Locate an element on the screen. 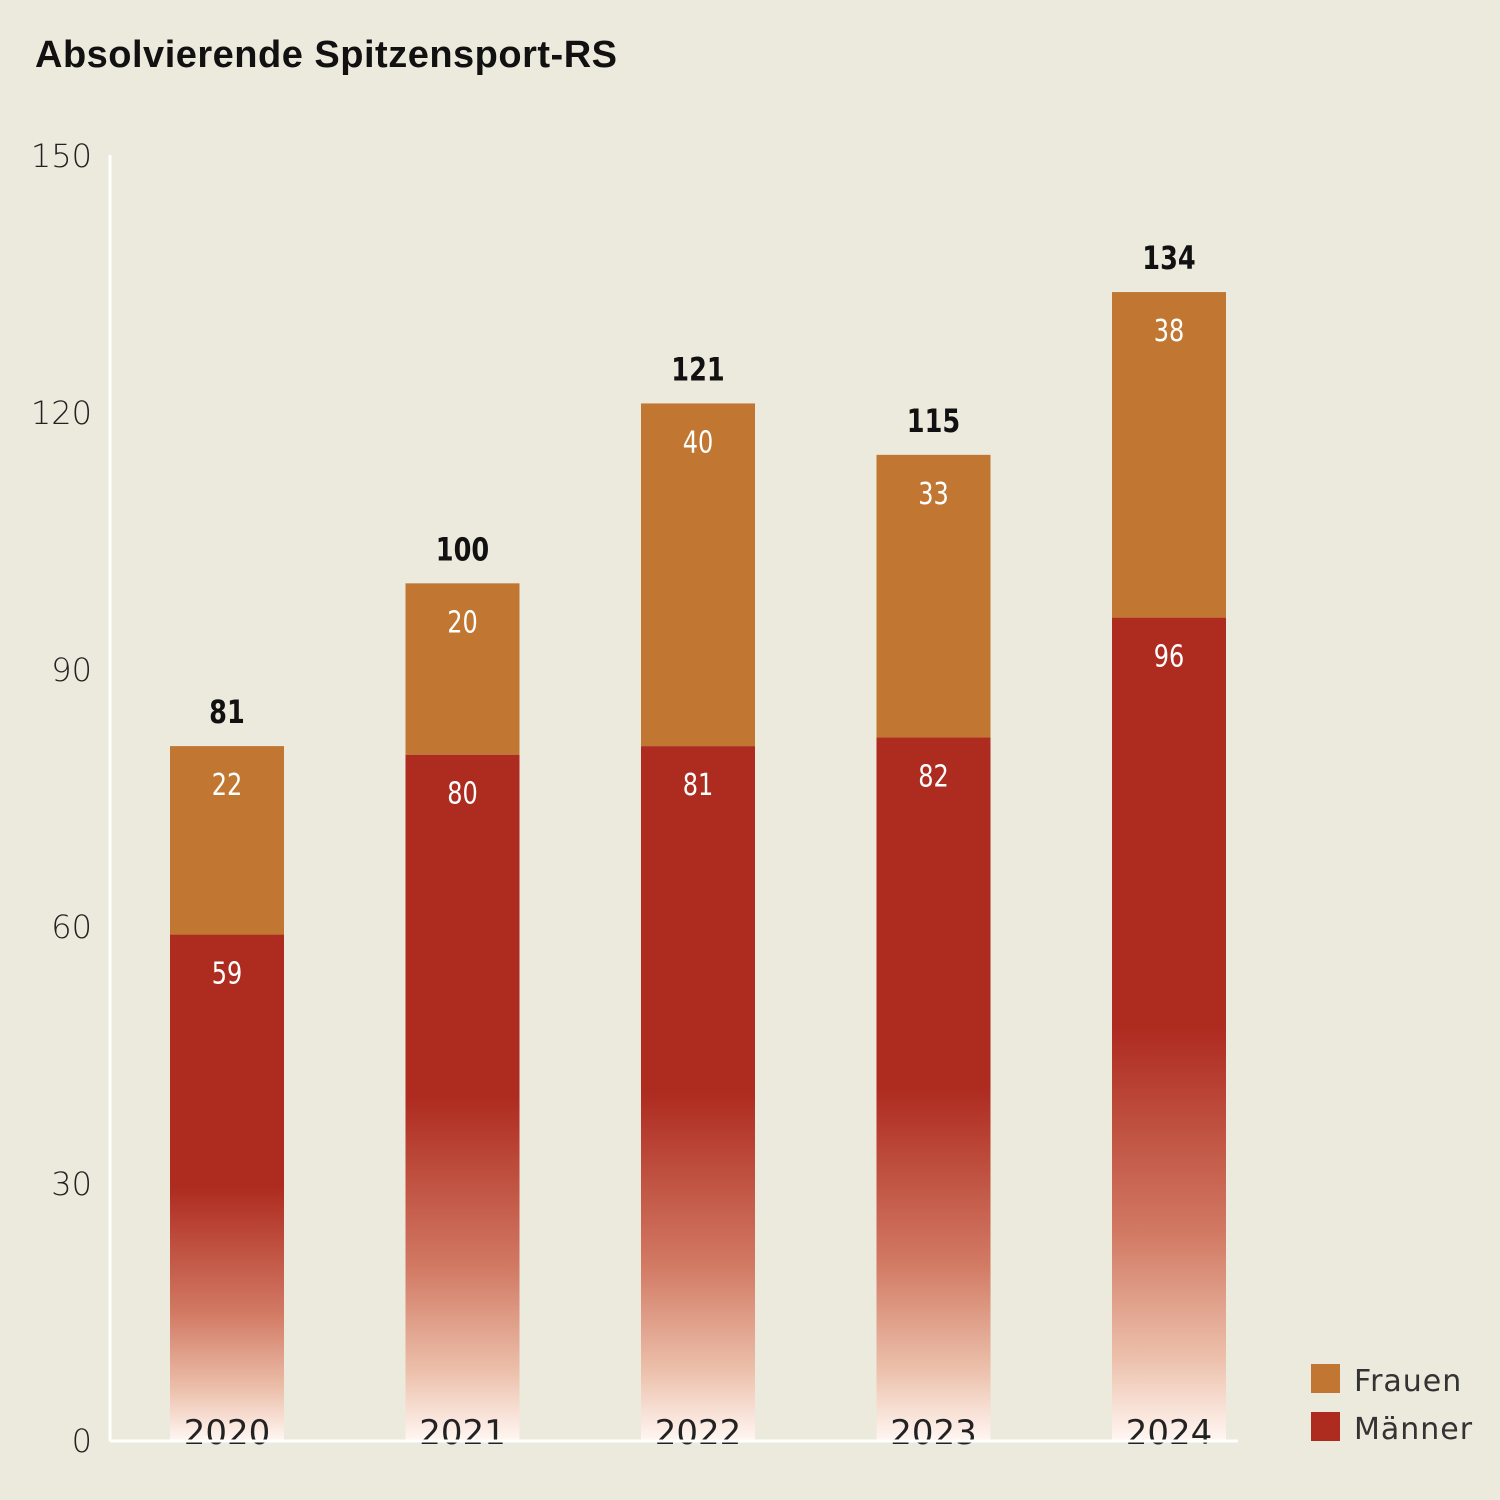 The height and width of the screenshot is (1500, 1500). y-tick-label: 60 is located at coordinates (71, 927).